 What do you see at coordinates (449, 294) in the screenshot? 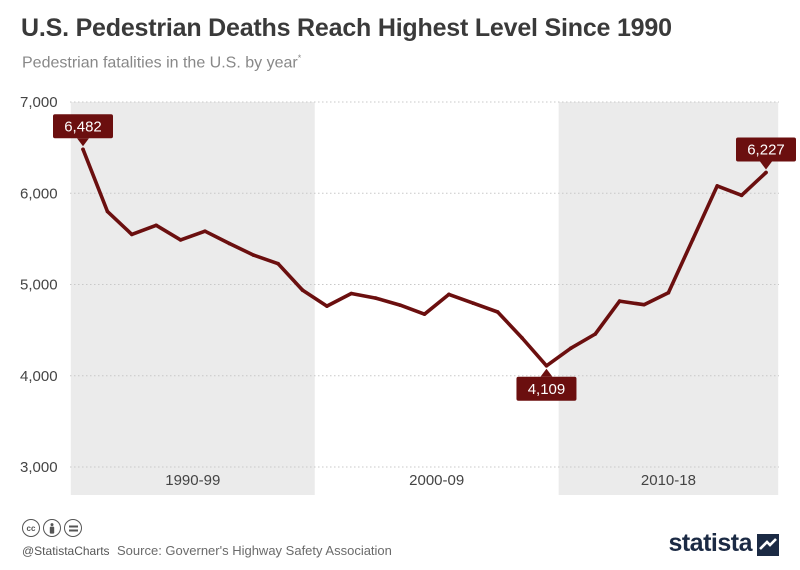
I see `data-point-2005` at bounding box center [449, 294].